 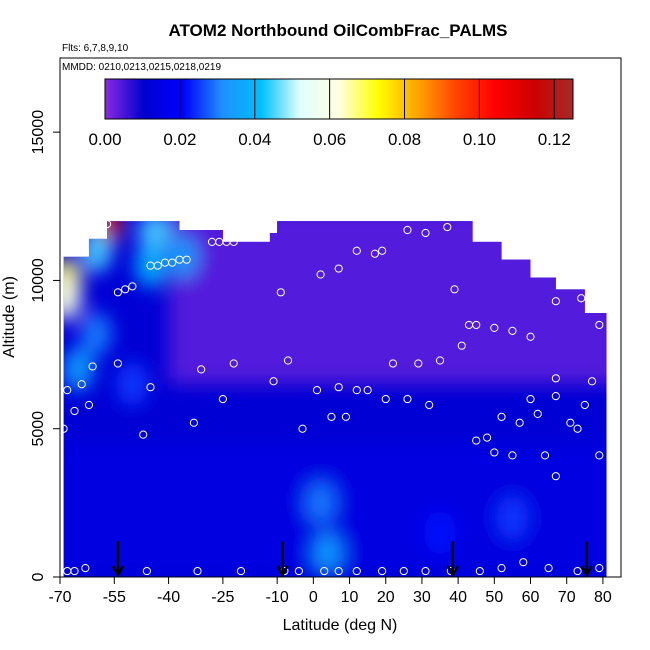 I want to click on x-tick-label: 70, so click(x=567, y=597).